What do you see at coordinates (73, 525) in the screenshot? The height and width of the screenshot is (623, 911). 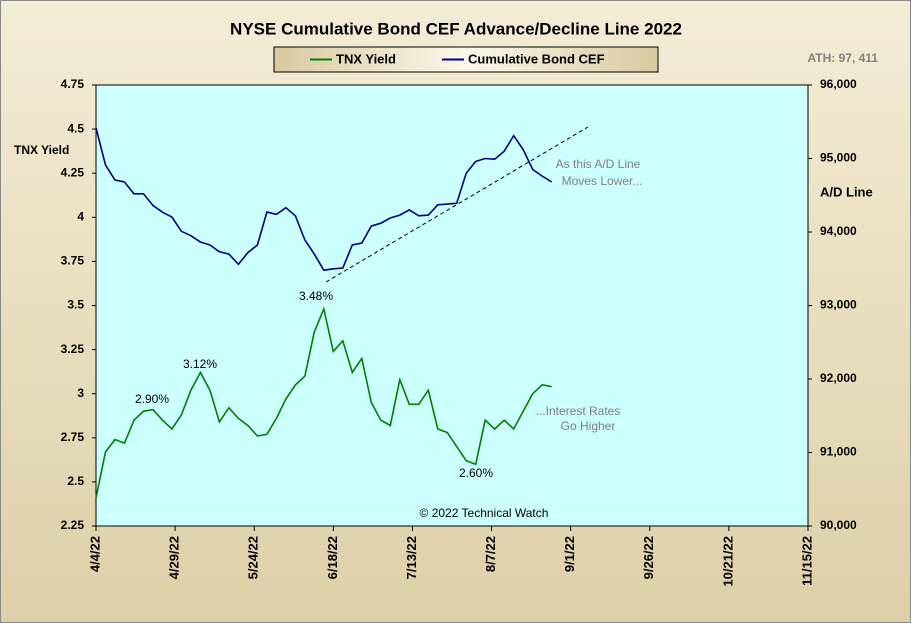 I see `y-tick-label: 2.25` at bounding box center [73, 525].